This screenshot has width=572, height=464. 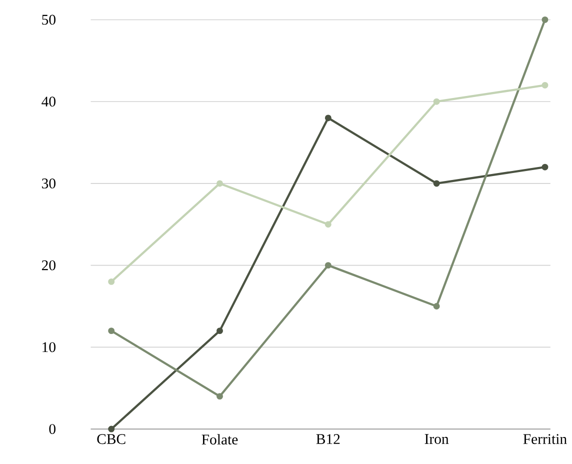 I want to click on y-tick-label: 30, so click(x=49, y=183).